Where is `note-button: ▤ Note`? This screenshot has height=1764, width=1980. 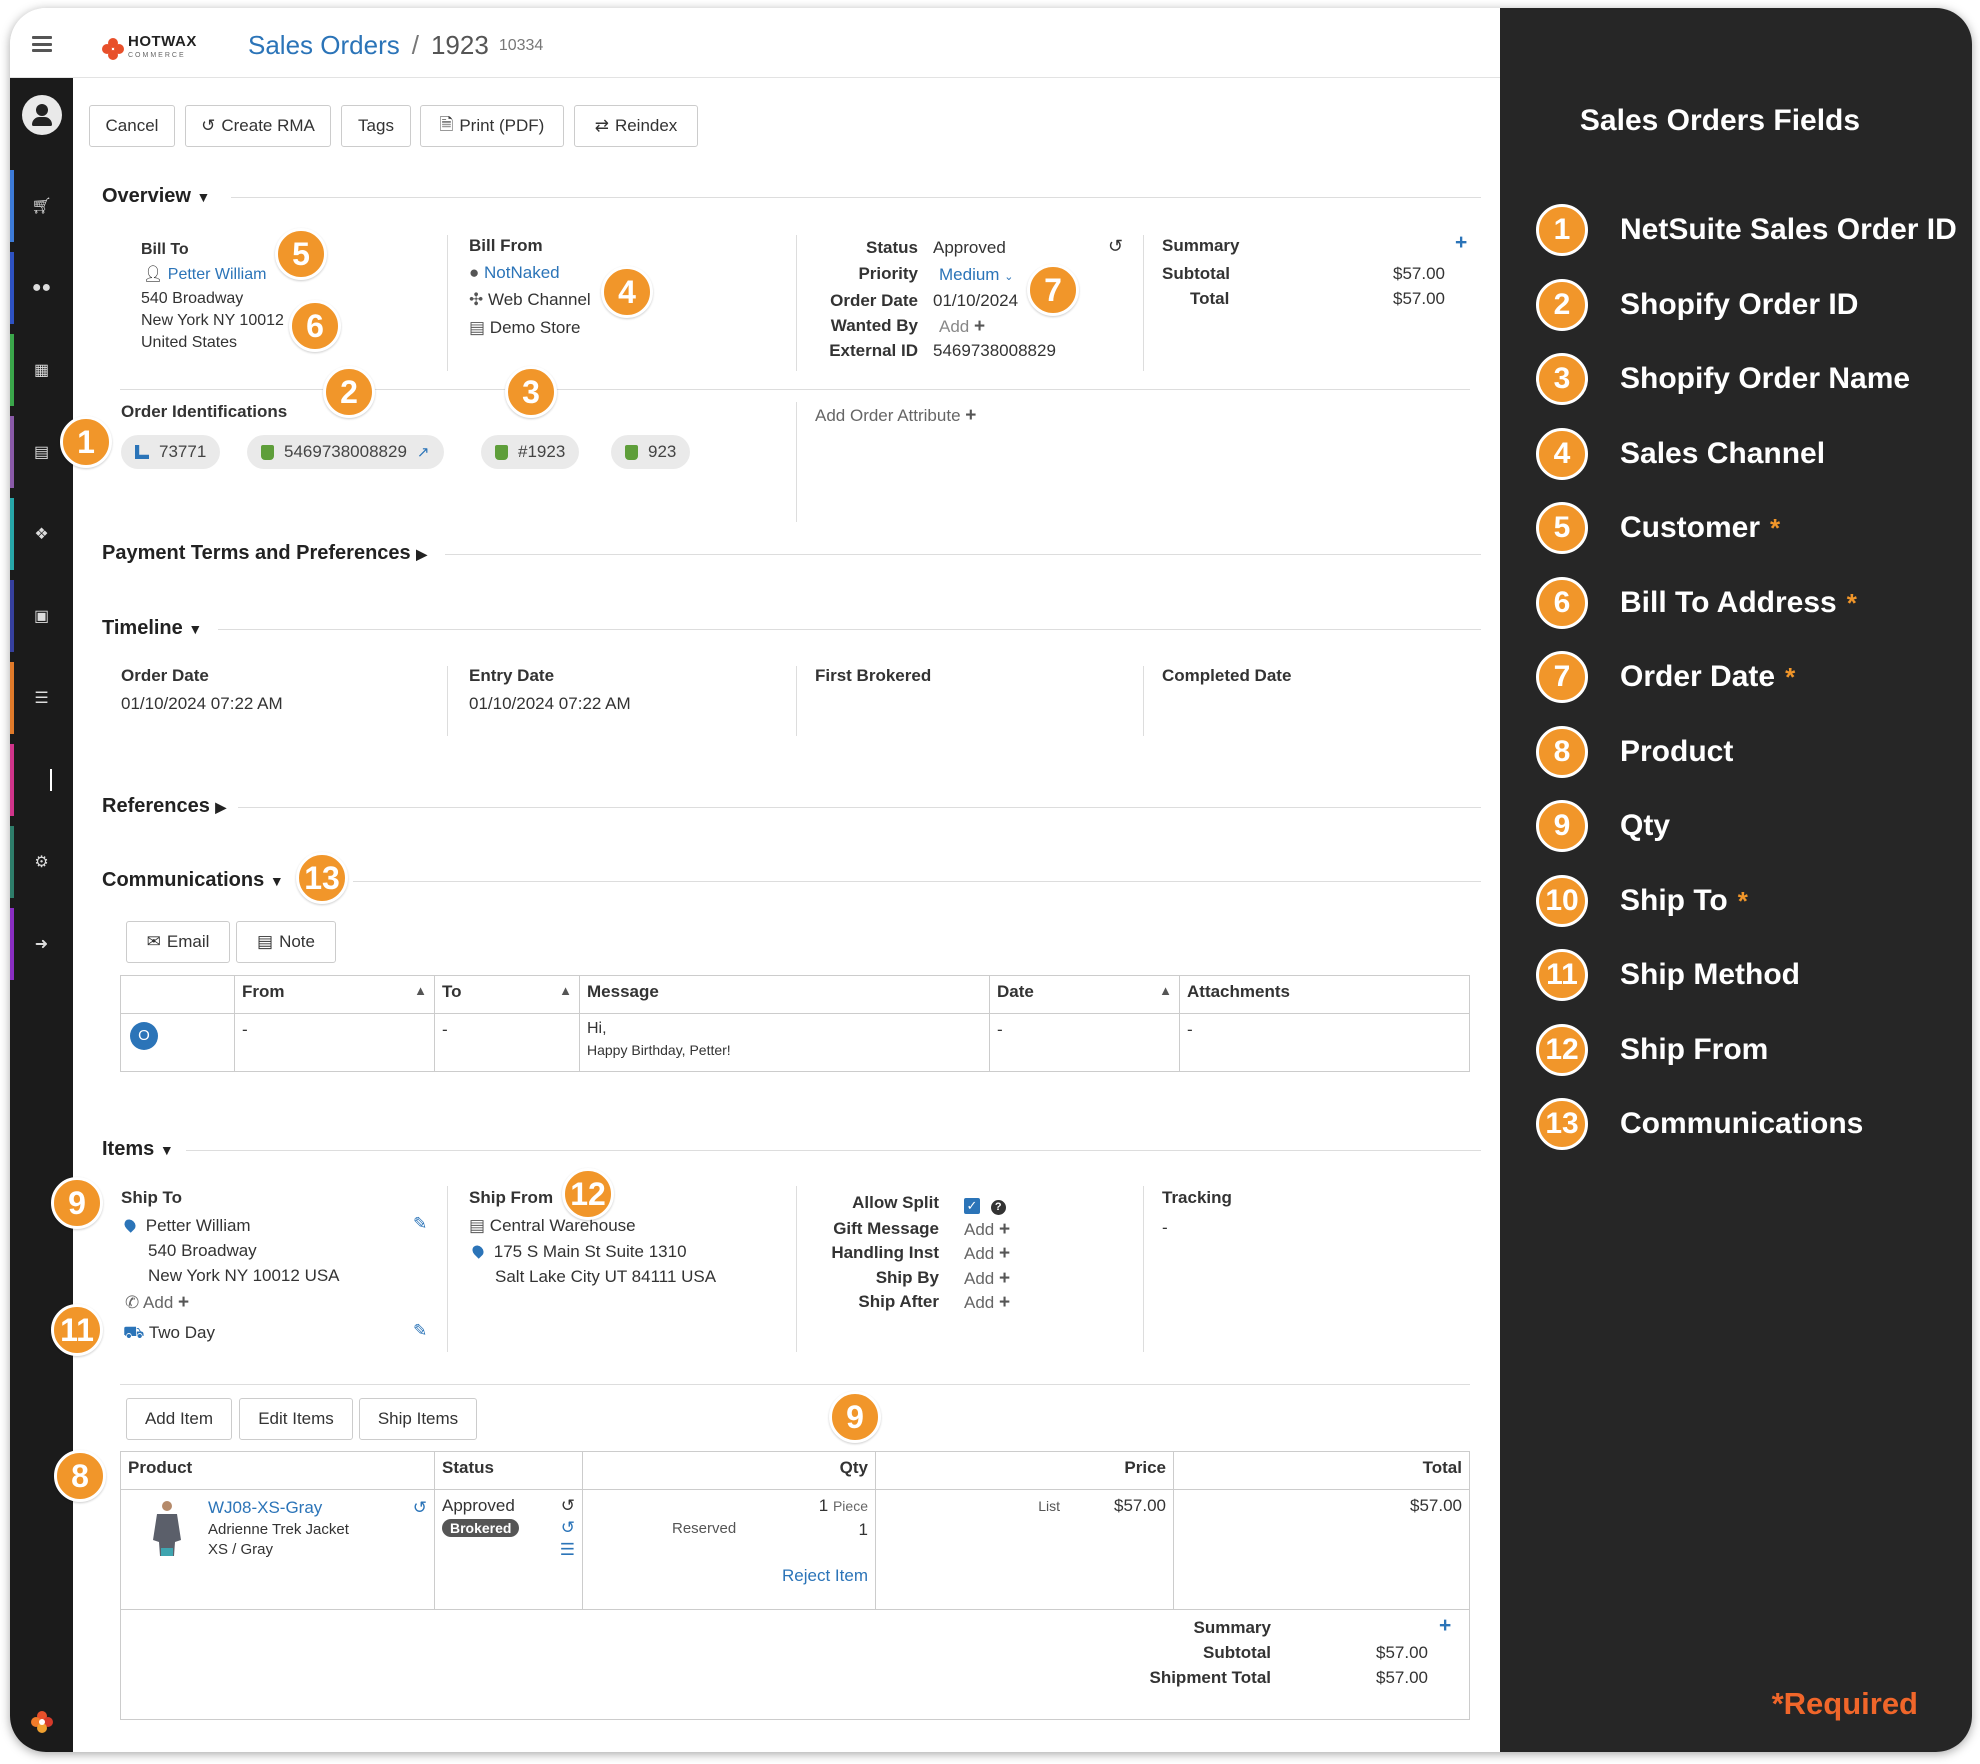
note-button: ▤ Note is located at coordinates (286, 942).